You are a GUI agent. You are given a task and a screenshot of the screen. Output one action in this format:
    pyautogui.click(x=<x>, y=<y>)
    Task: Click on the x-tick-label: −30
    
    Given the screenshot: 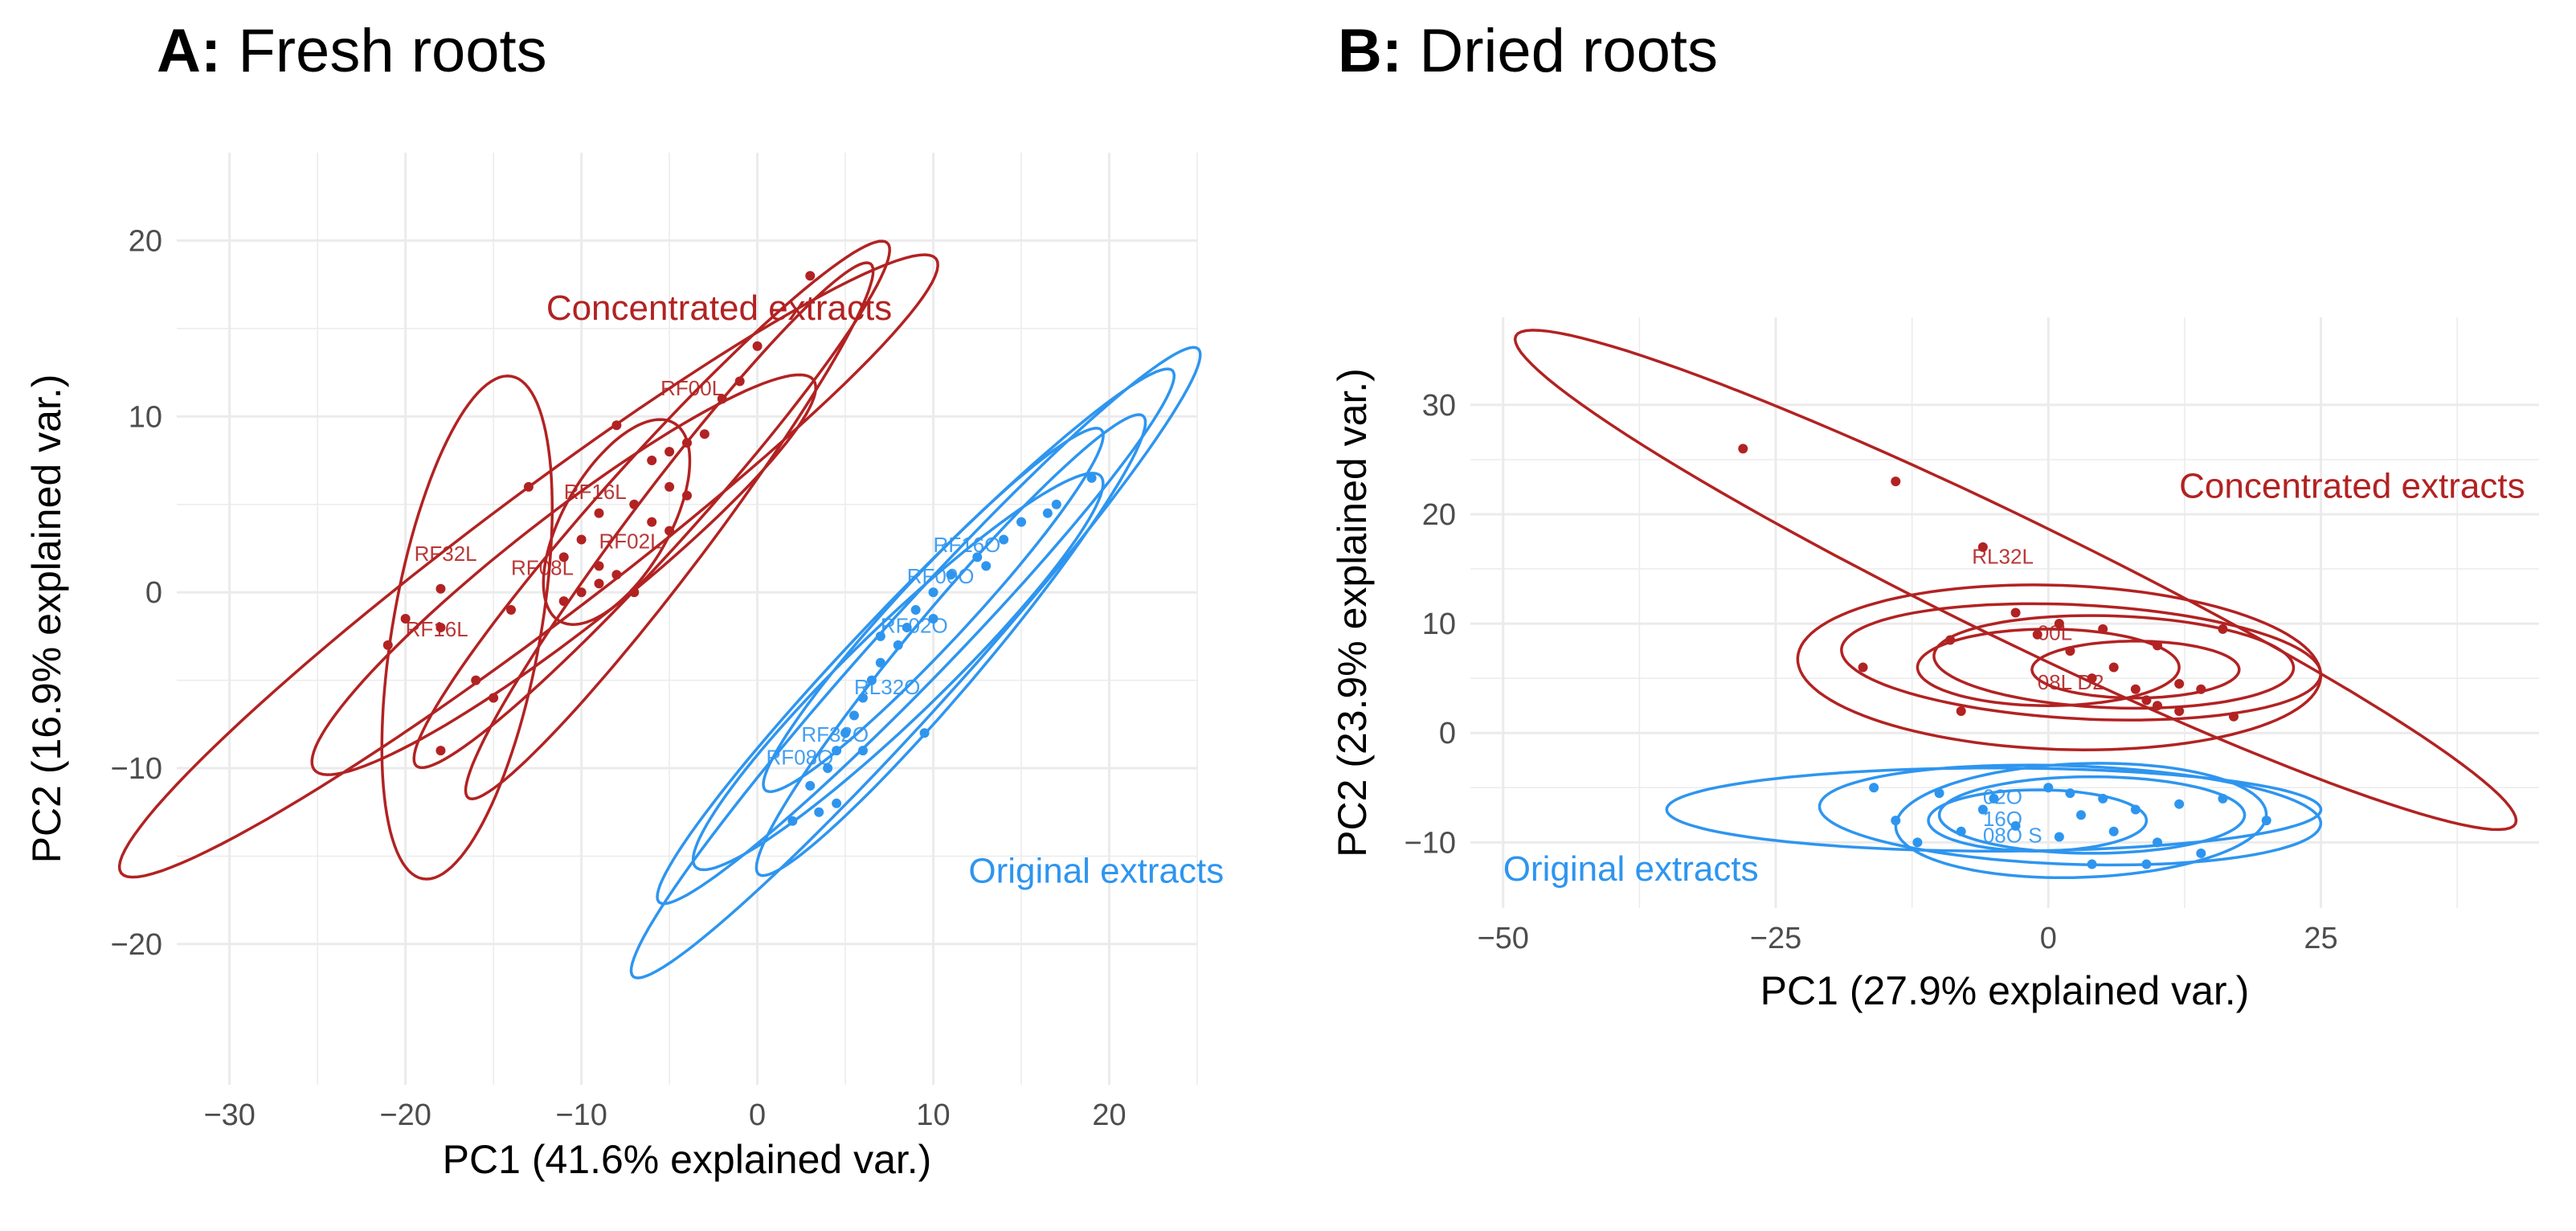 What is the action you would take?
    pyautogui.click(x=229, y=1115)
    